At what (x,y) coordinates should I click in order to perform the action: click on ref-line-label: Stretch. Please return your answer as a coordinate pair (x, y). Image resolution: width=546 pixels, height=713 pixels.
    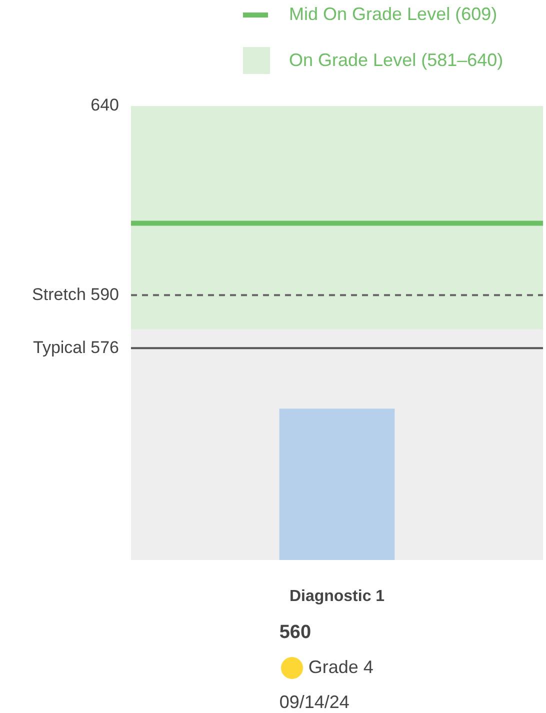
    Looking at the image, I should click on (59, 294).